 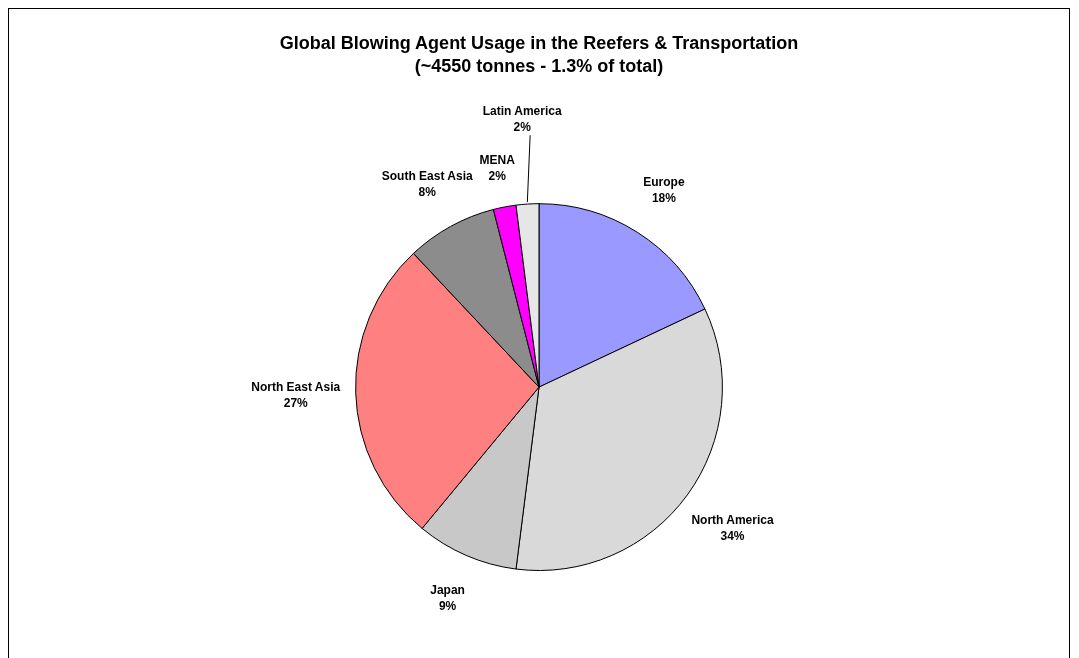 What do you see at coordinates (732, 535) in the screenshot?
I see `data-label: 34%` at bounding box center [732, 535].